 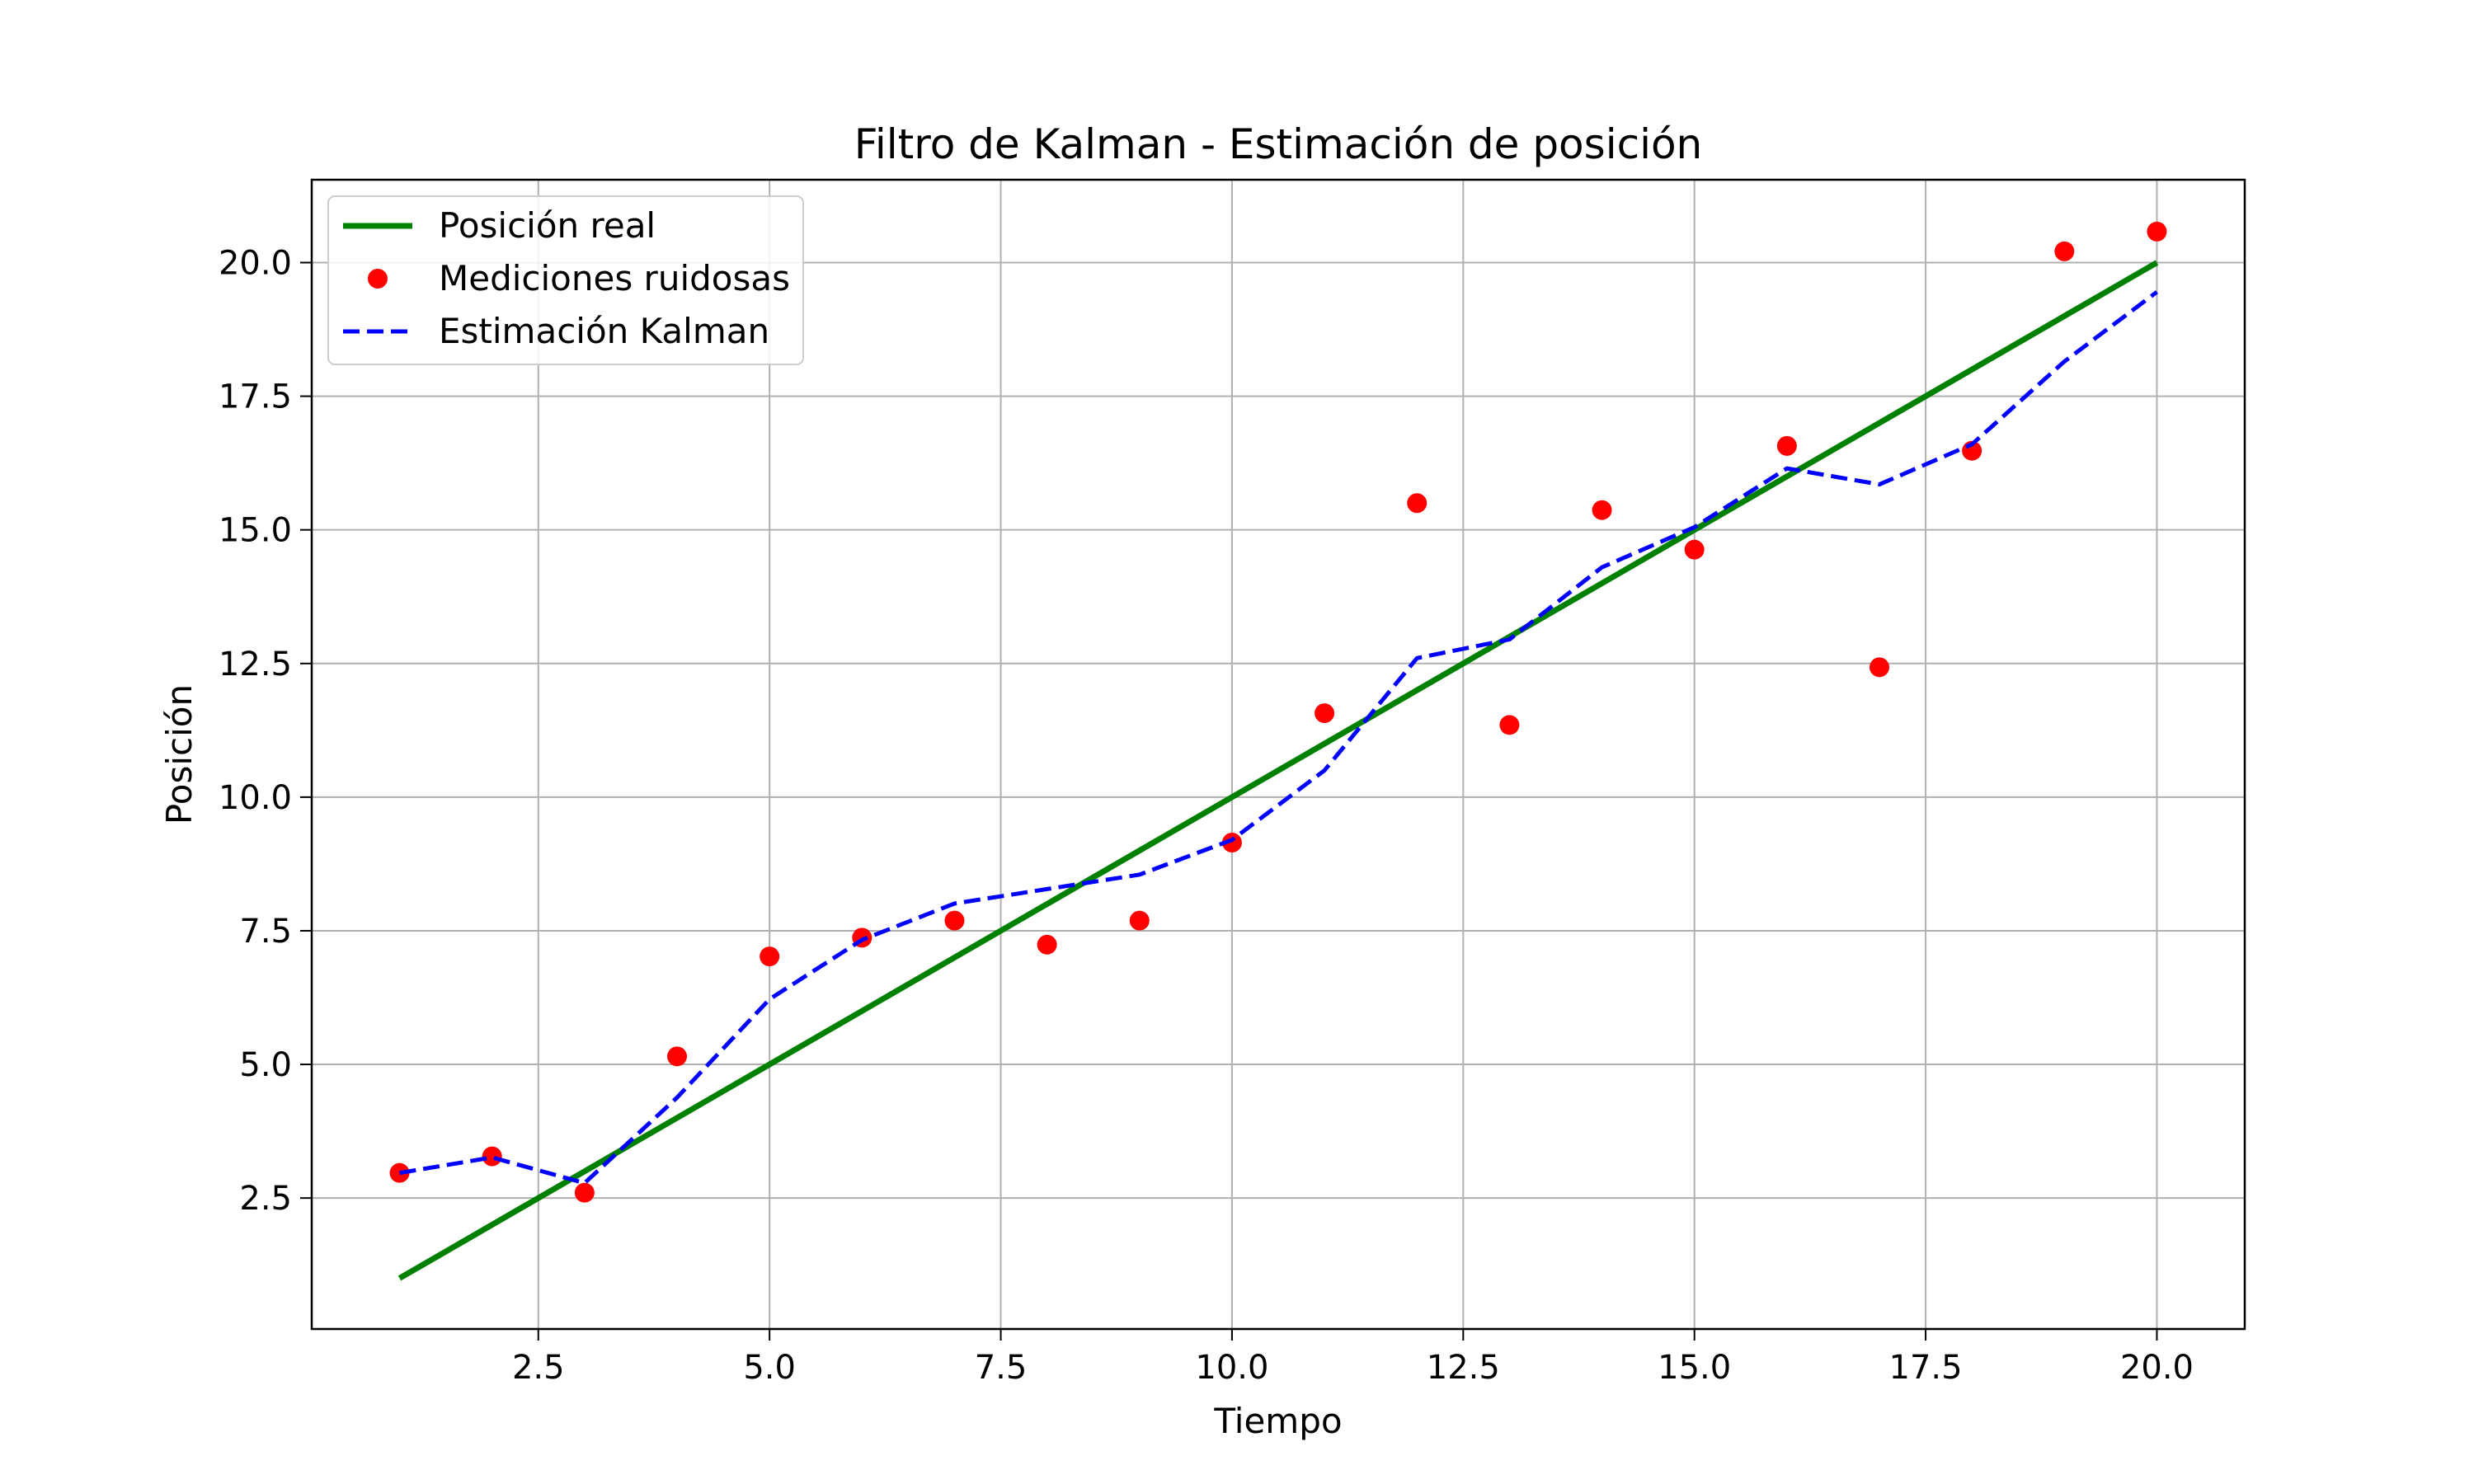 What do you see at coordinates (547, 226) in the screenshot?
I see `legend-entry-label: Posición real` at bounding box center [547, 226].